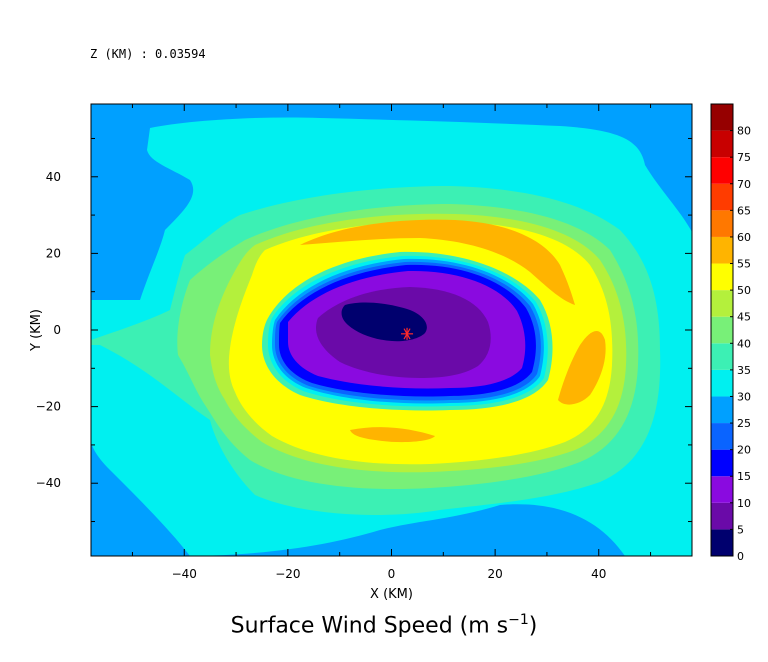 The height and width of the screenshot is (662, 768). Describe the element at coordinates (494, 574) in the screenshot. I see `x-tick-label: 20` at that location.